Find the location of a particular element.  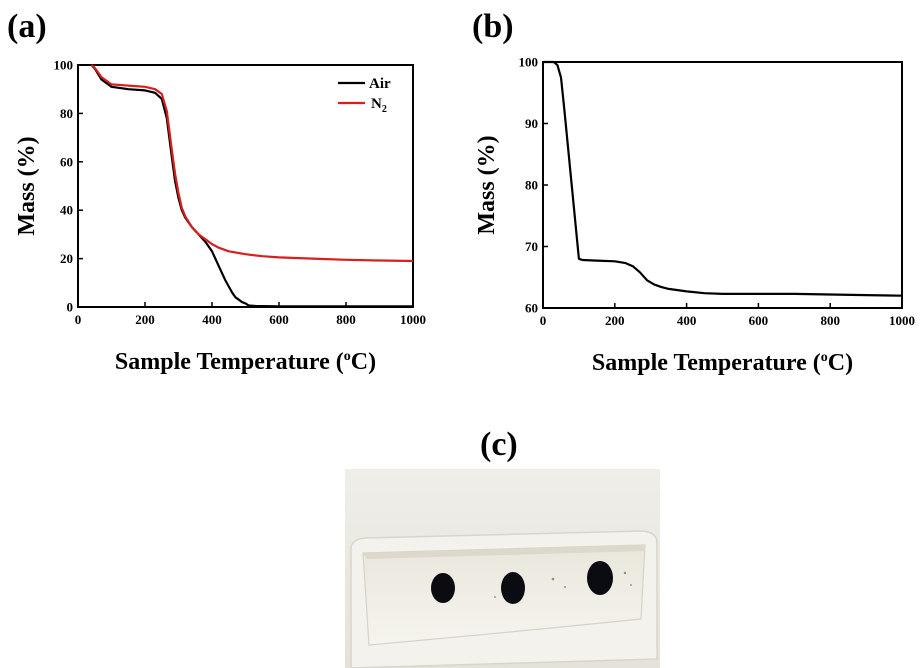

series-line-air is located at coordinates (251, 186).